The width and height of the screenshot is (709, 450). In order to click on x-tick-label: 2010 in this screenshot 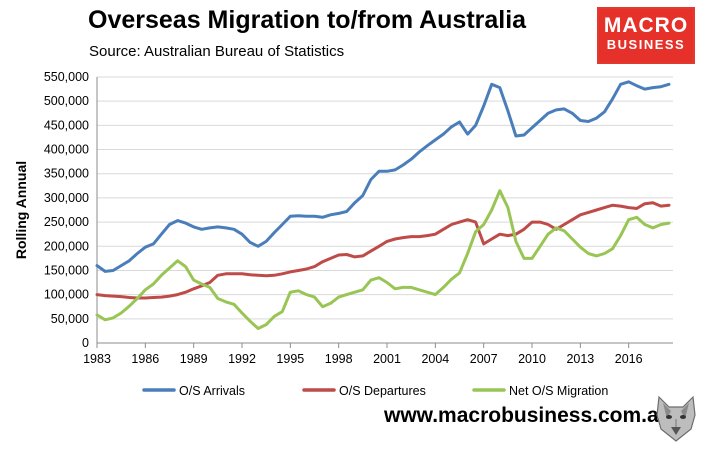, I will do `click(532, 359)`.